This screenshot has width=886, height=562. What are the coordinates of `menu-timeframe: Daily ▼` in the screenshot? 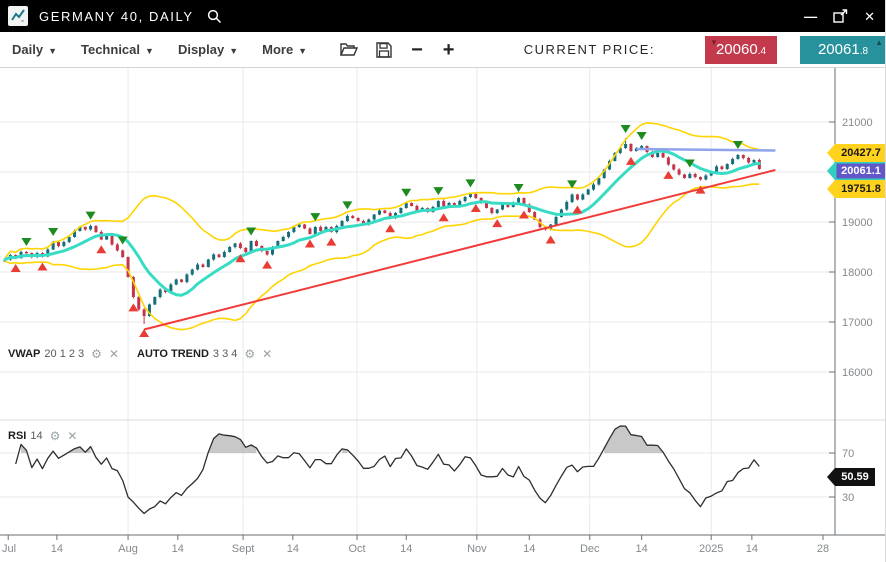 It's located at (34, 49).